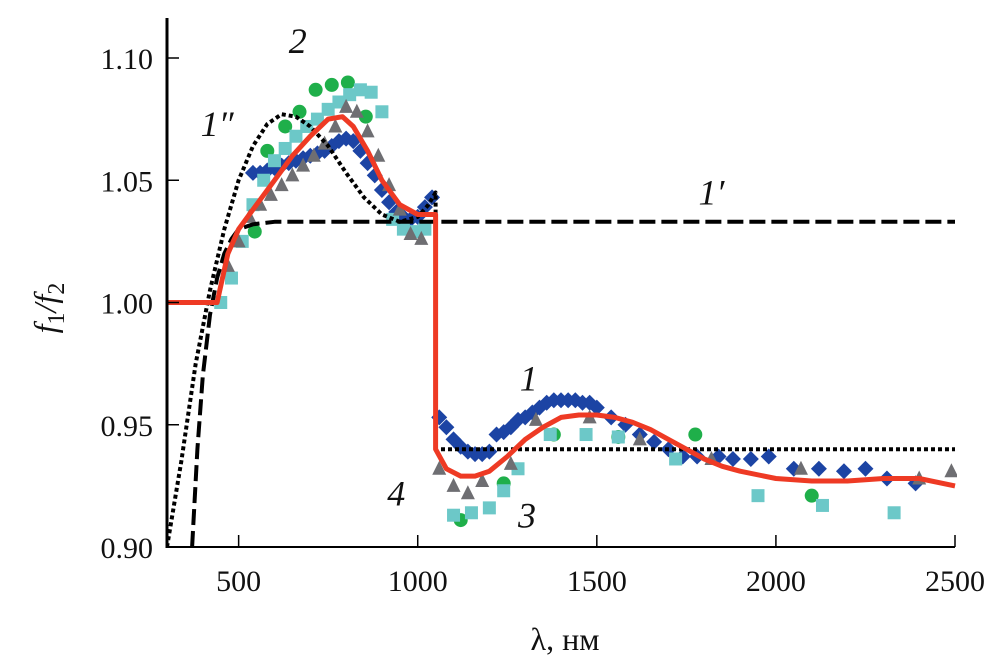 This screenshot has height=669, width=1002. What do you see at coordinates (776, 581) in the screenshot?
I see `x-tick-label: 2000` at bounding box center [776, 581].